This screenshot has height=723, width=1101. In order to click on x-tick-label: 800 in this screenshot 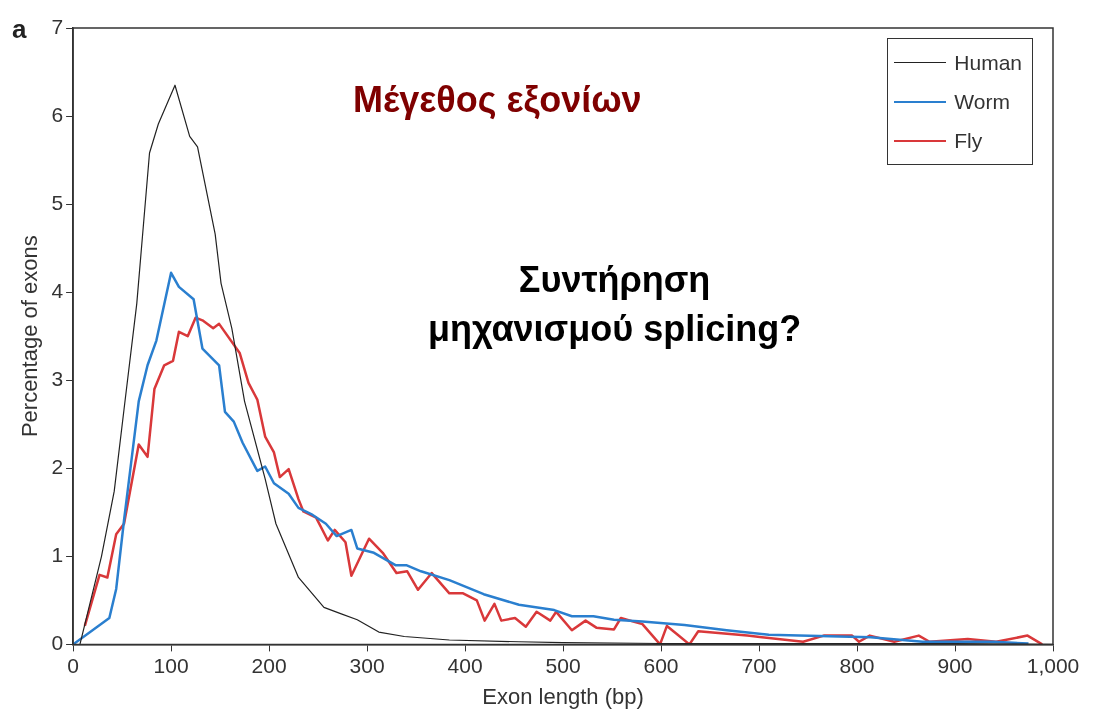, I will do `click(857, 665)`.